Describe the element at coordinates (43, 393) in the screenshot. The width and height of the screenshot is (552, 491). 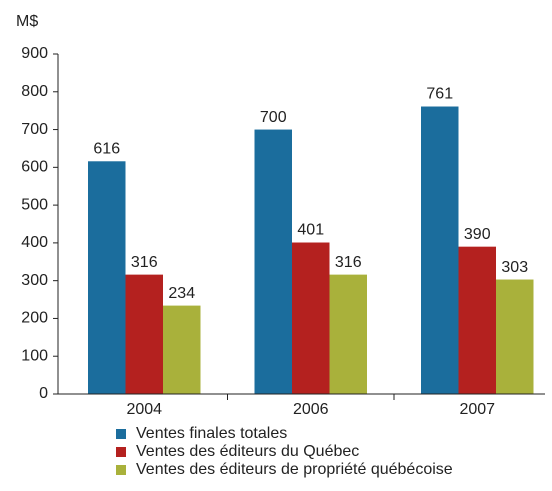
I see `y-tick-label: 0` at that location.